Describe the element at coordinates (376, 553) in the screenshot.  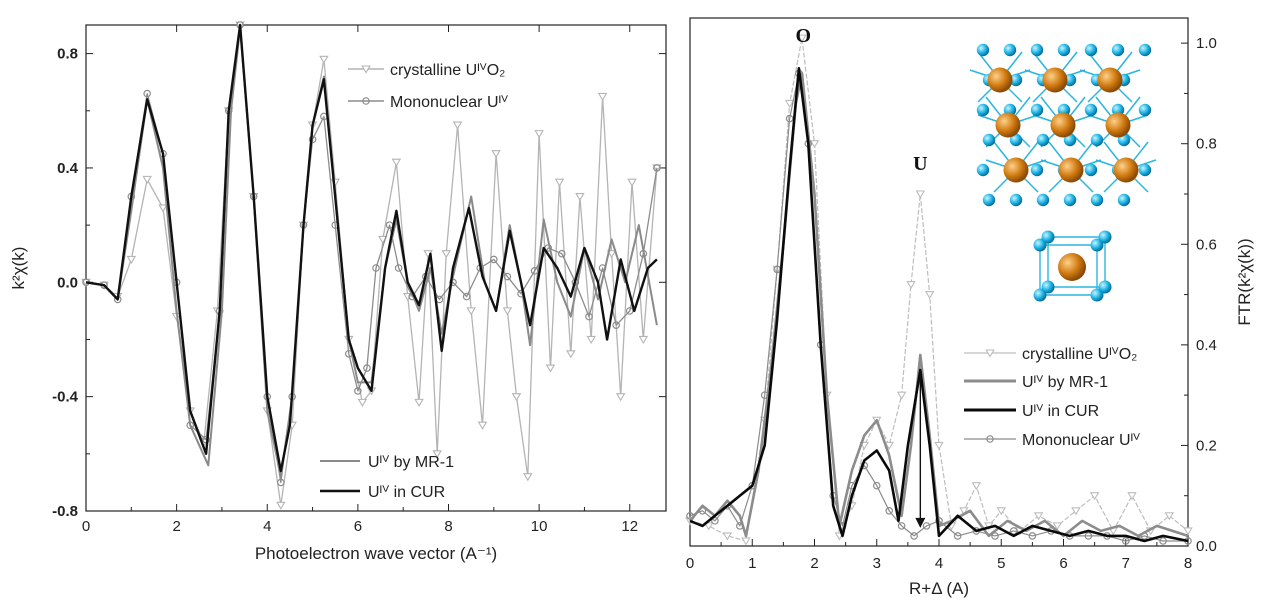
I see `x-axis-title: Photoelectron wave vector (A⁻¹)` at that location.